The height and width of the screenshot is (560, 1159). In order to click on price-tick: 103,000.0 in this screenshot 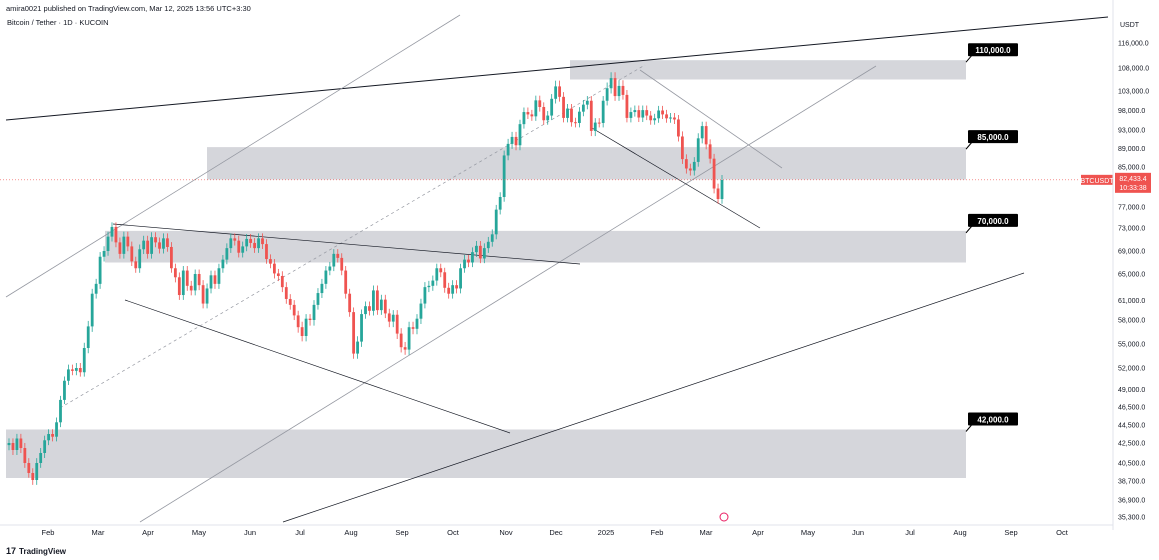, I will do `click(1133, 92)`.